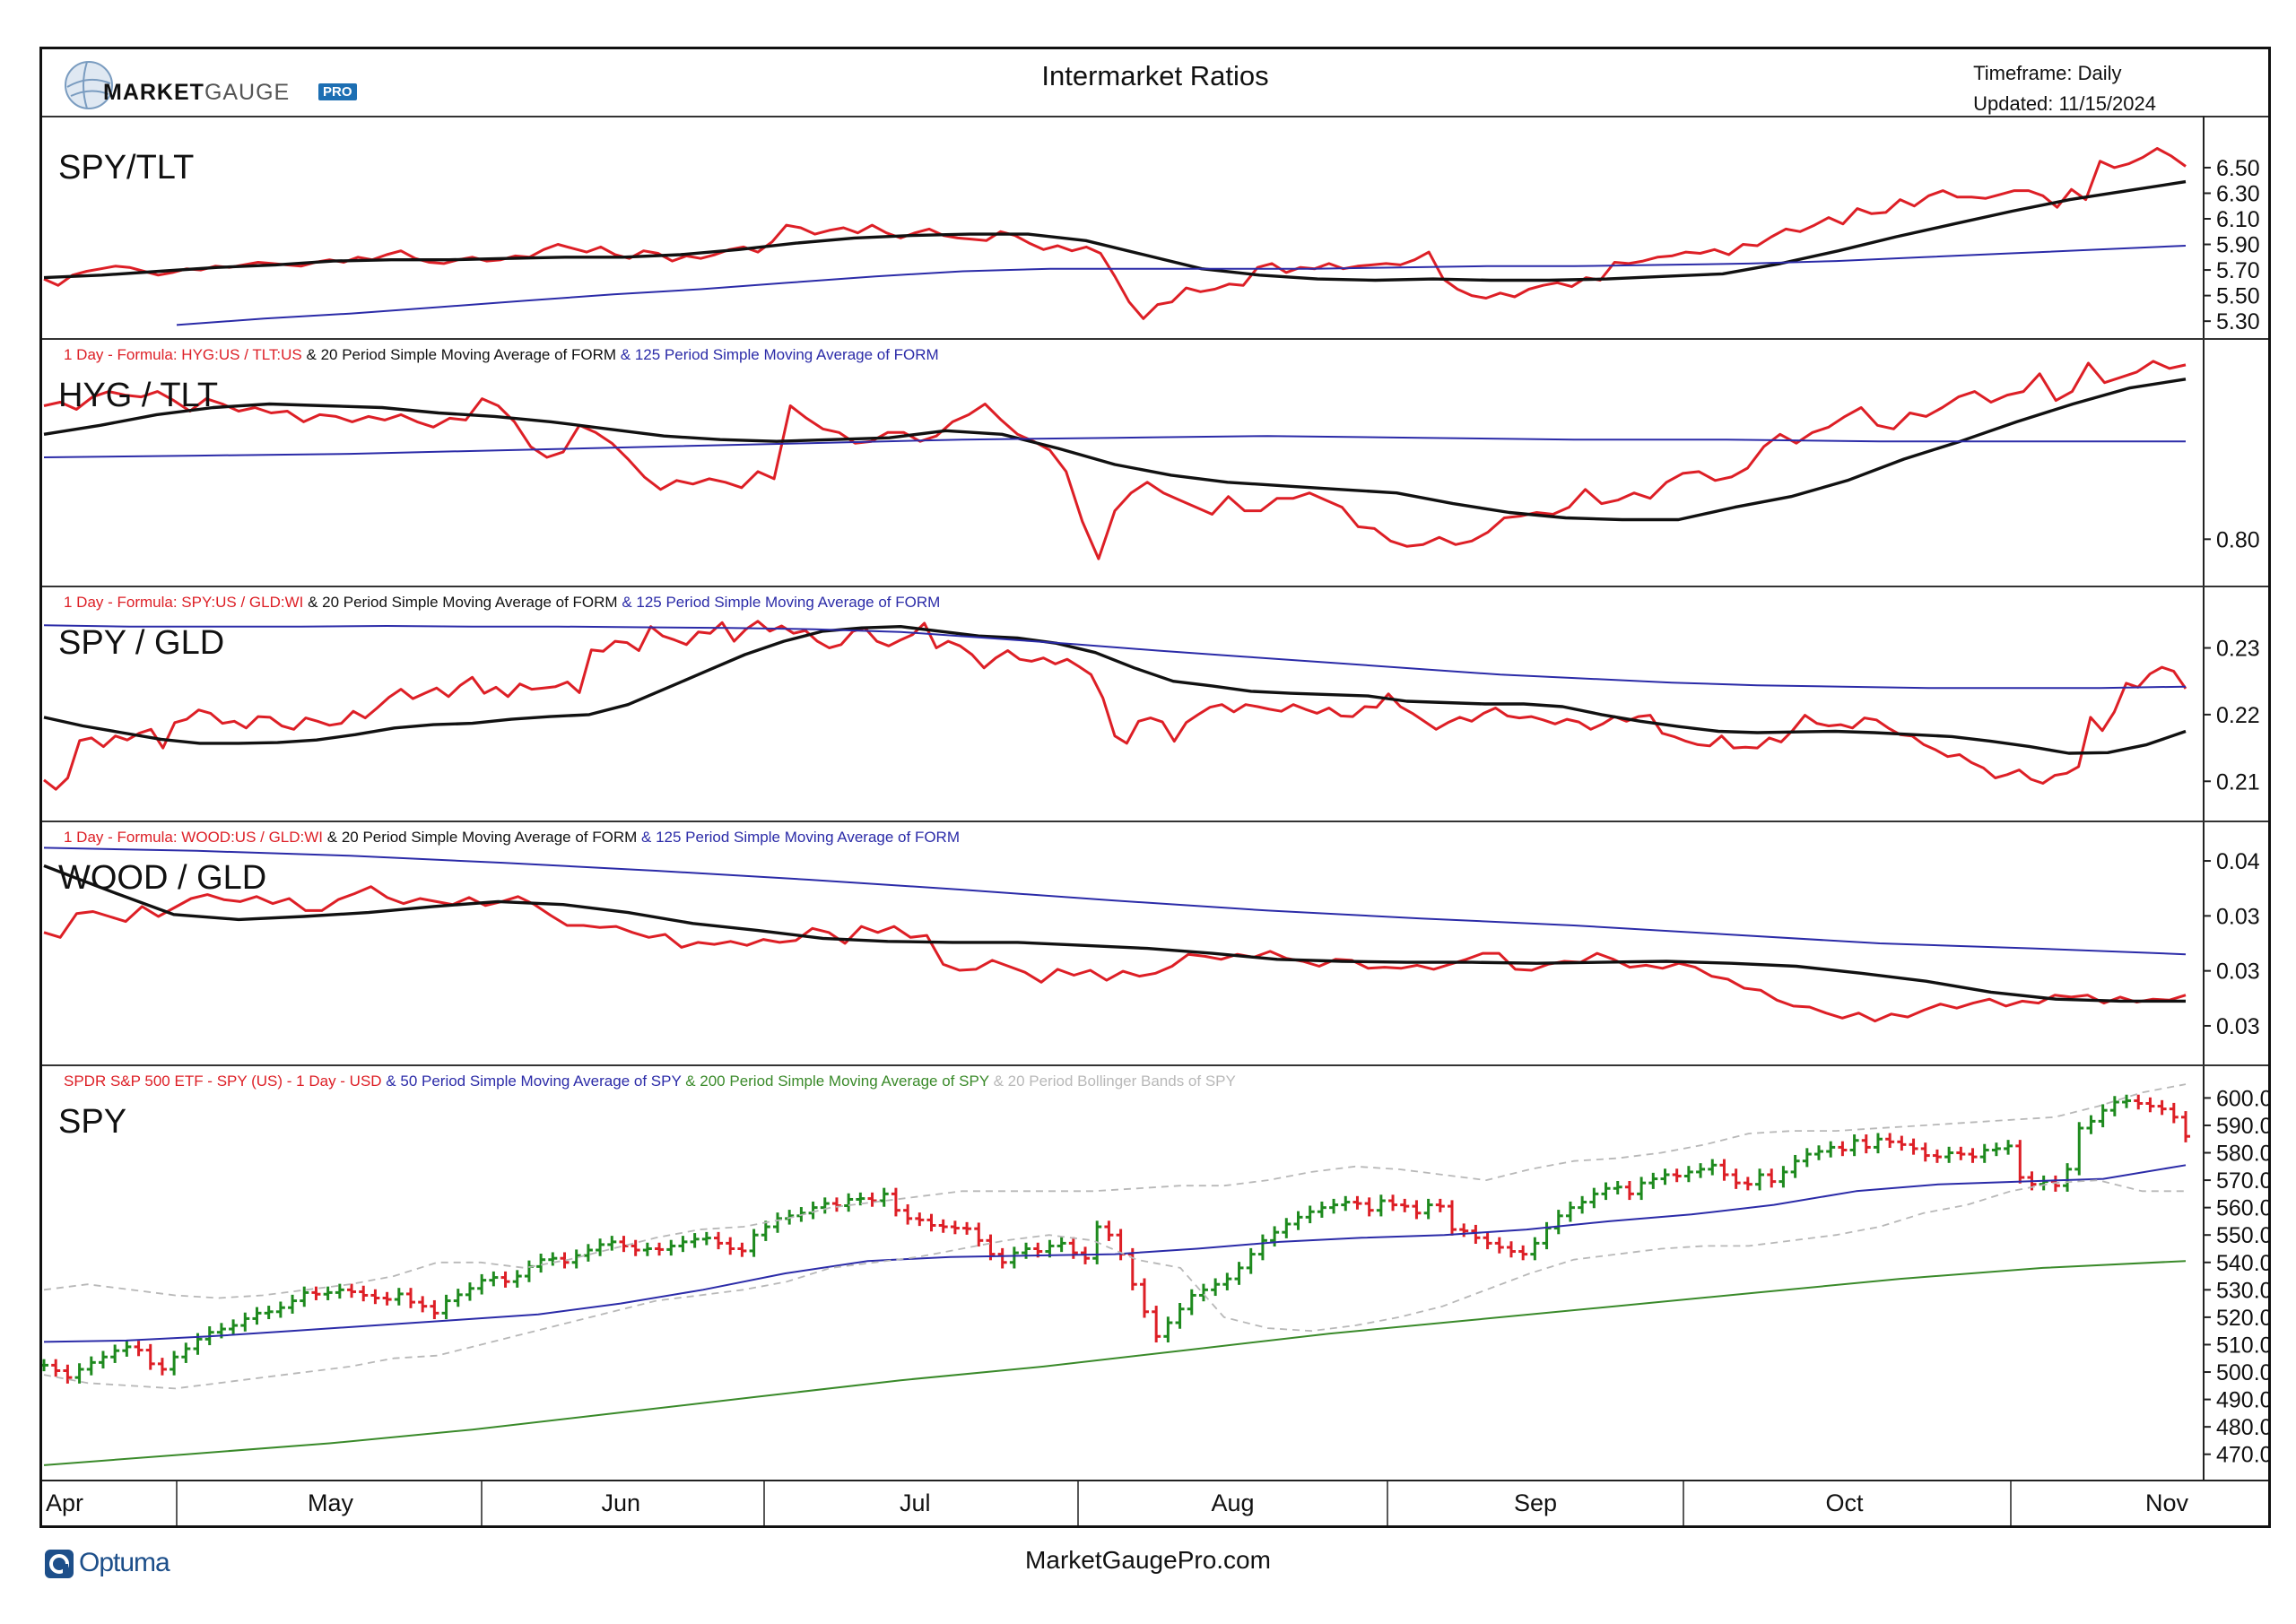  Describe the element at coordinates (2238, 168) in the screenshot. I see `y-tick-label: 6.50` at that location.